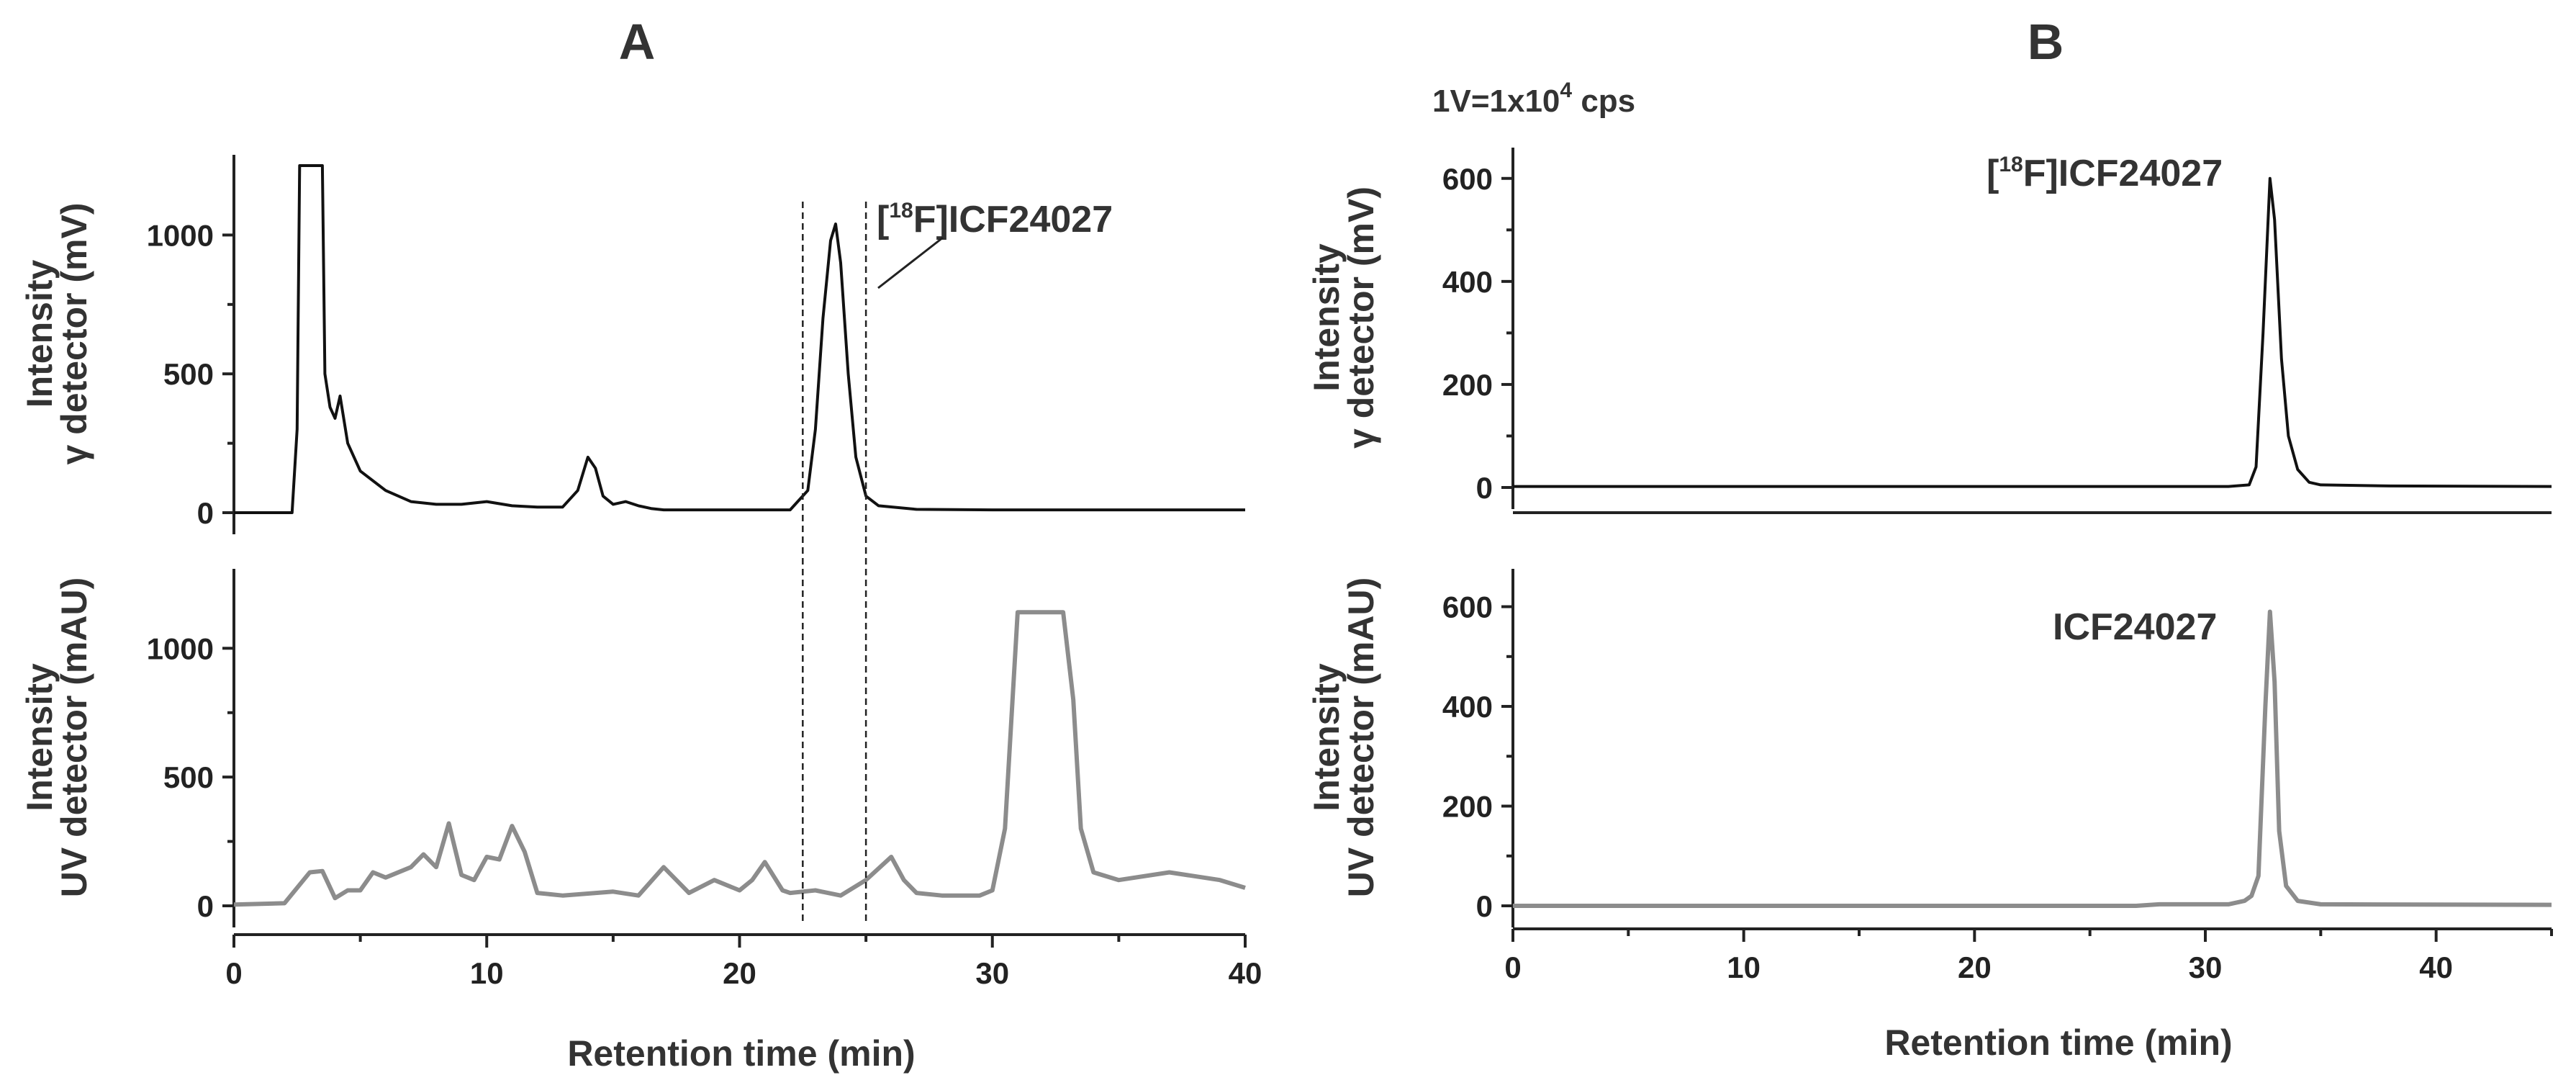 The width and height of the screenshot is (2576, 1088). Describe the element at coordinates (1603, 101) in the screenshot. I see `scale-note-post: cps` at that location.